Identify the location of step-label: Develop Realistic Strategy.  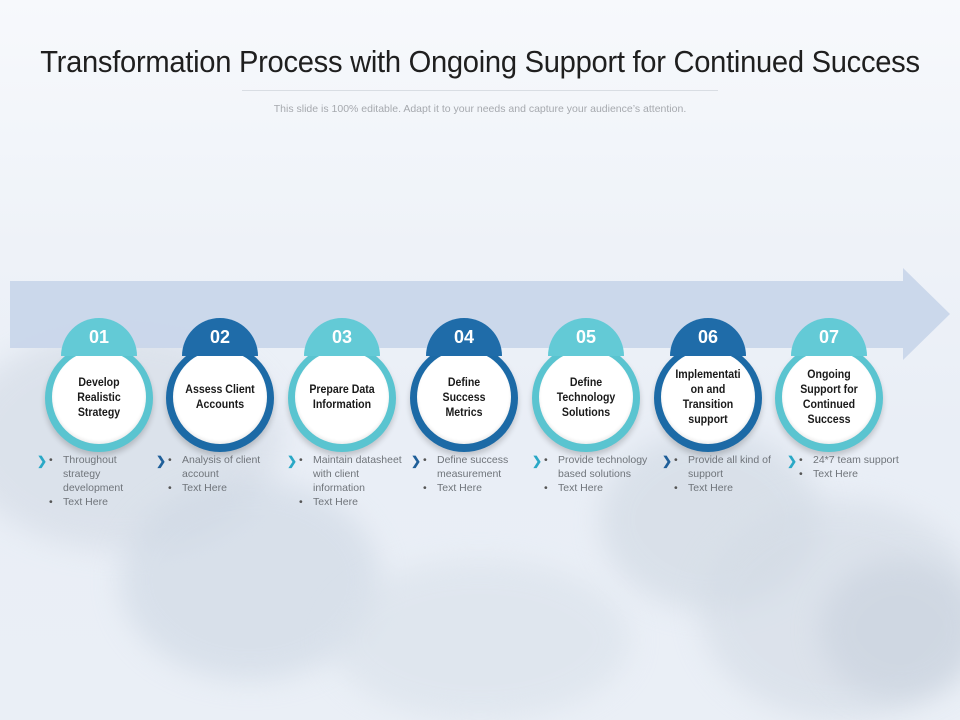
(99, 397).